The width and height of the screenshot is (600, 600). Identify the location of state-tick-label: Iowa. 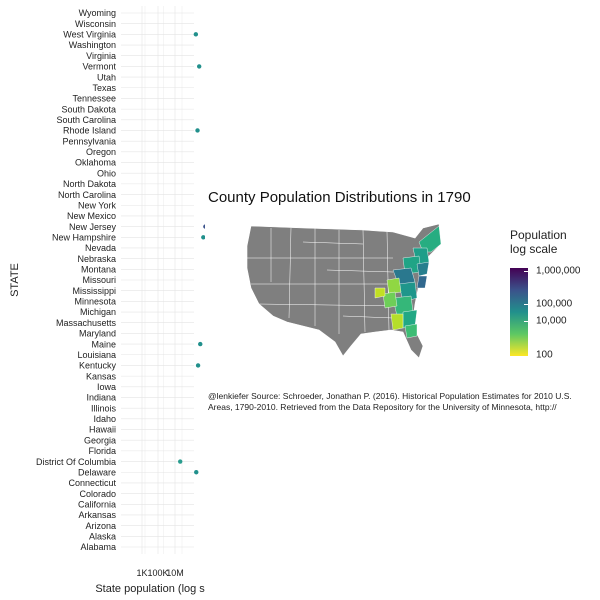
(106, 387).